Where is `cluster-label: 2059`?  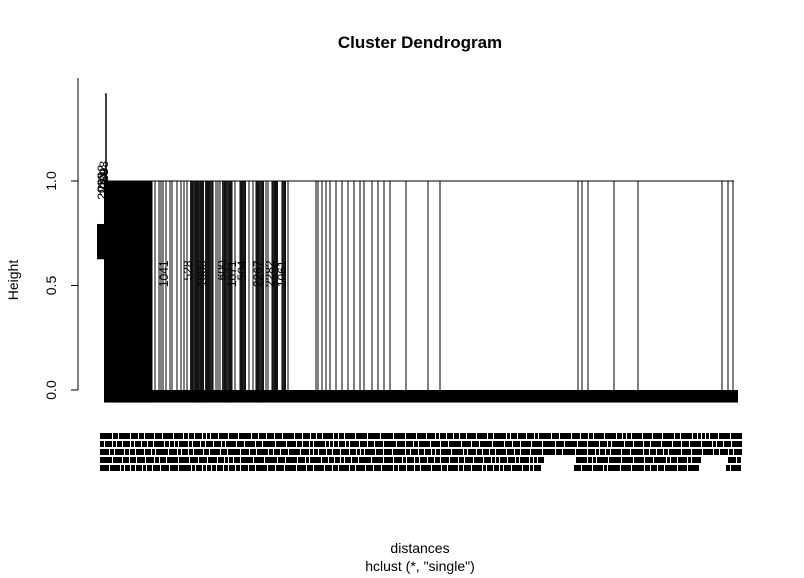
cluster-label: 2059 is located at coordinates (104, 182).